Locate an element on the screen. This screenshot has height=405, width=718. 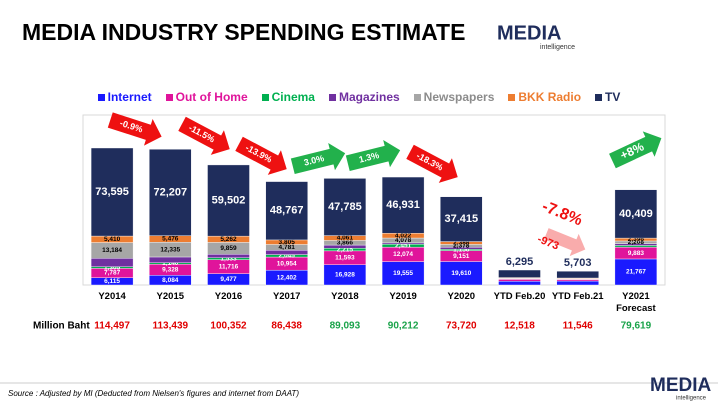
annotation: -0.9% is located at coordinates (134, 129).